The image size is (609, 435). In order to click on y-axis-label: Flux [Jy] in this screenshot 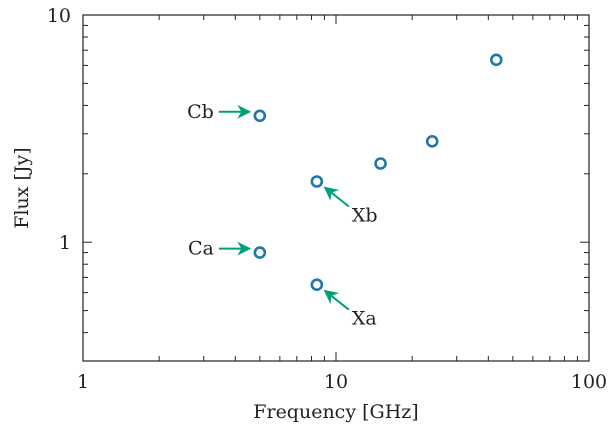, I will do `click(22, 187)`.